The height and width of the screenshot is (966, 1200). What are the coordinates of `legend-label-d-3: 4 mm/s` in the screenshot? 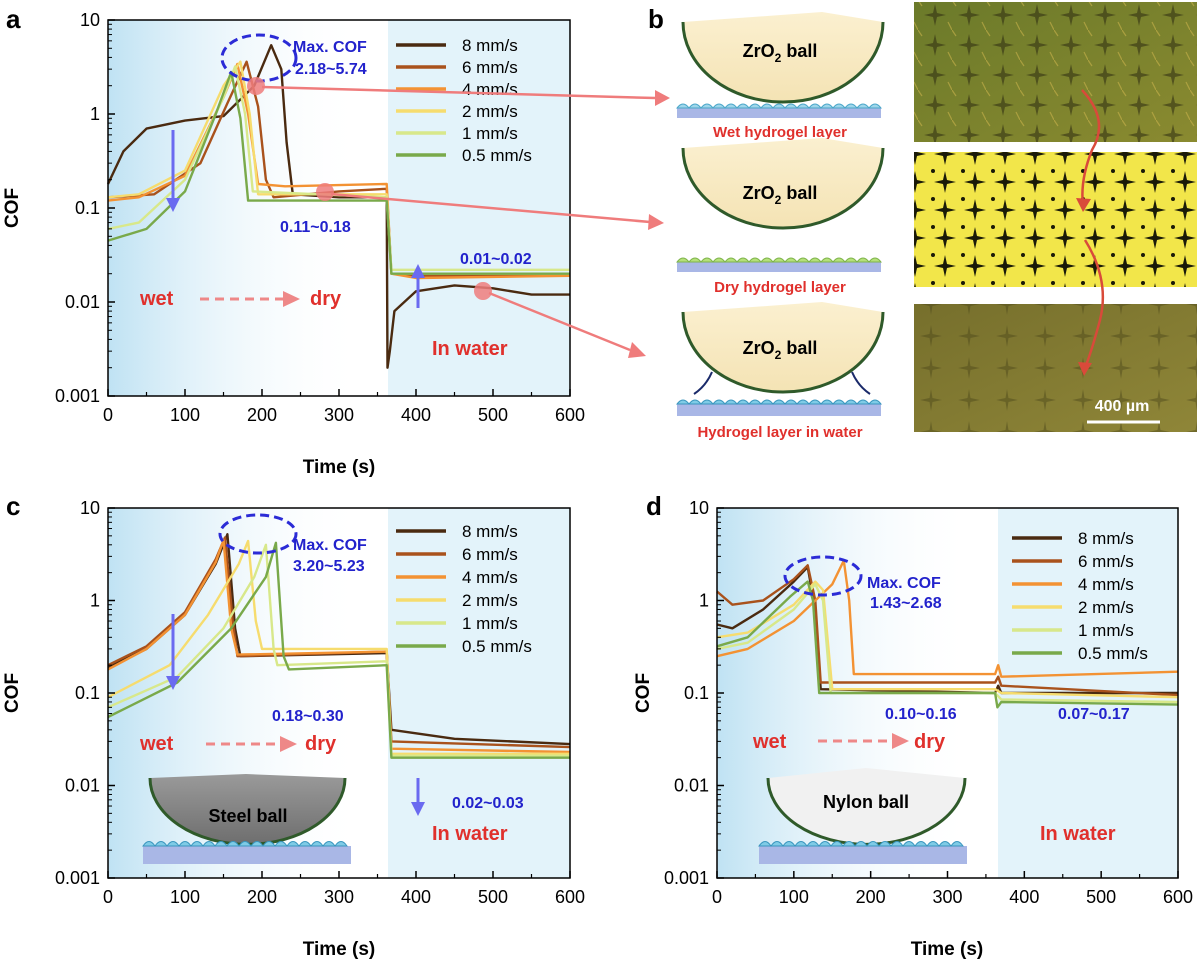 It's located at (1106, 584).